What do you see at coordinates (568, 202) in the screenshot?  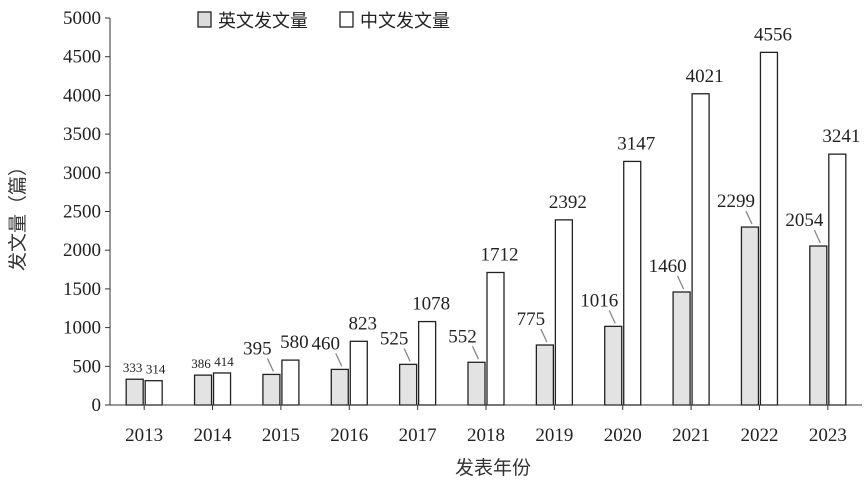 I see `data-label-chinese: 2392` at bounding box center [568, 202].